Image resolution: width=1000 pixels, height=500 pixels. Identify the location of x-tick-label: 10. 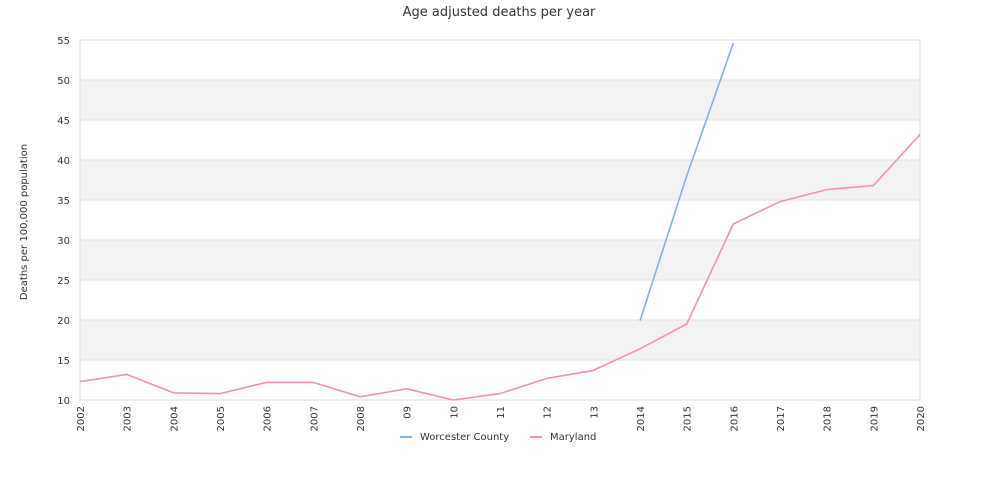
(454, 412).